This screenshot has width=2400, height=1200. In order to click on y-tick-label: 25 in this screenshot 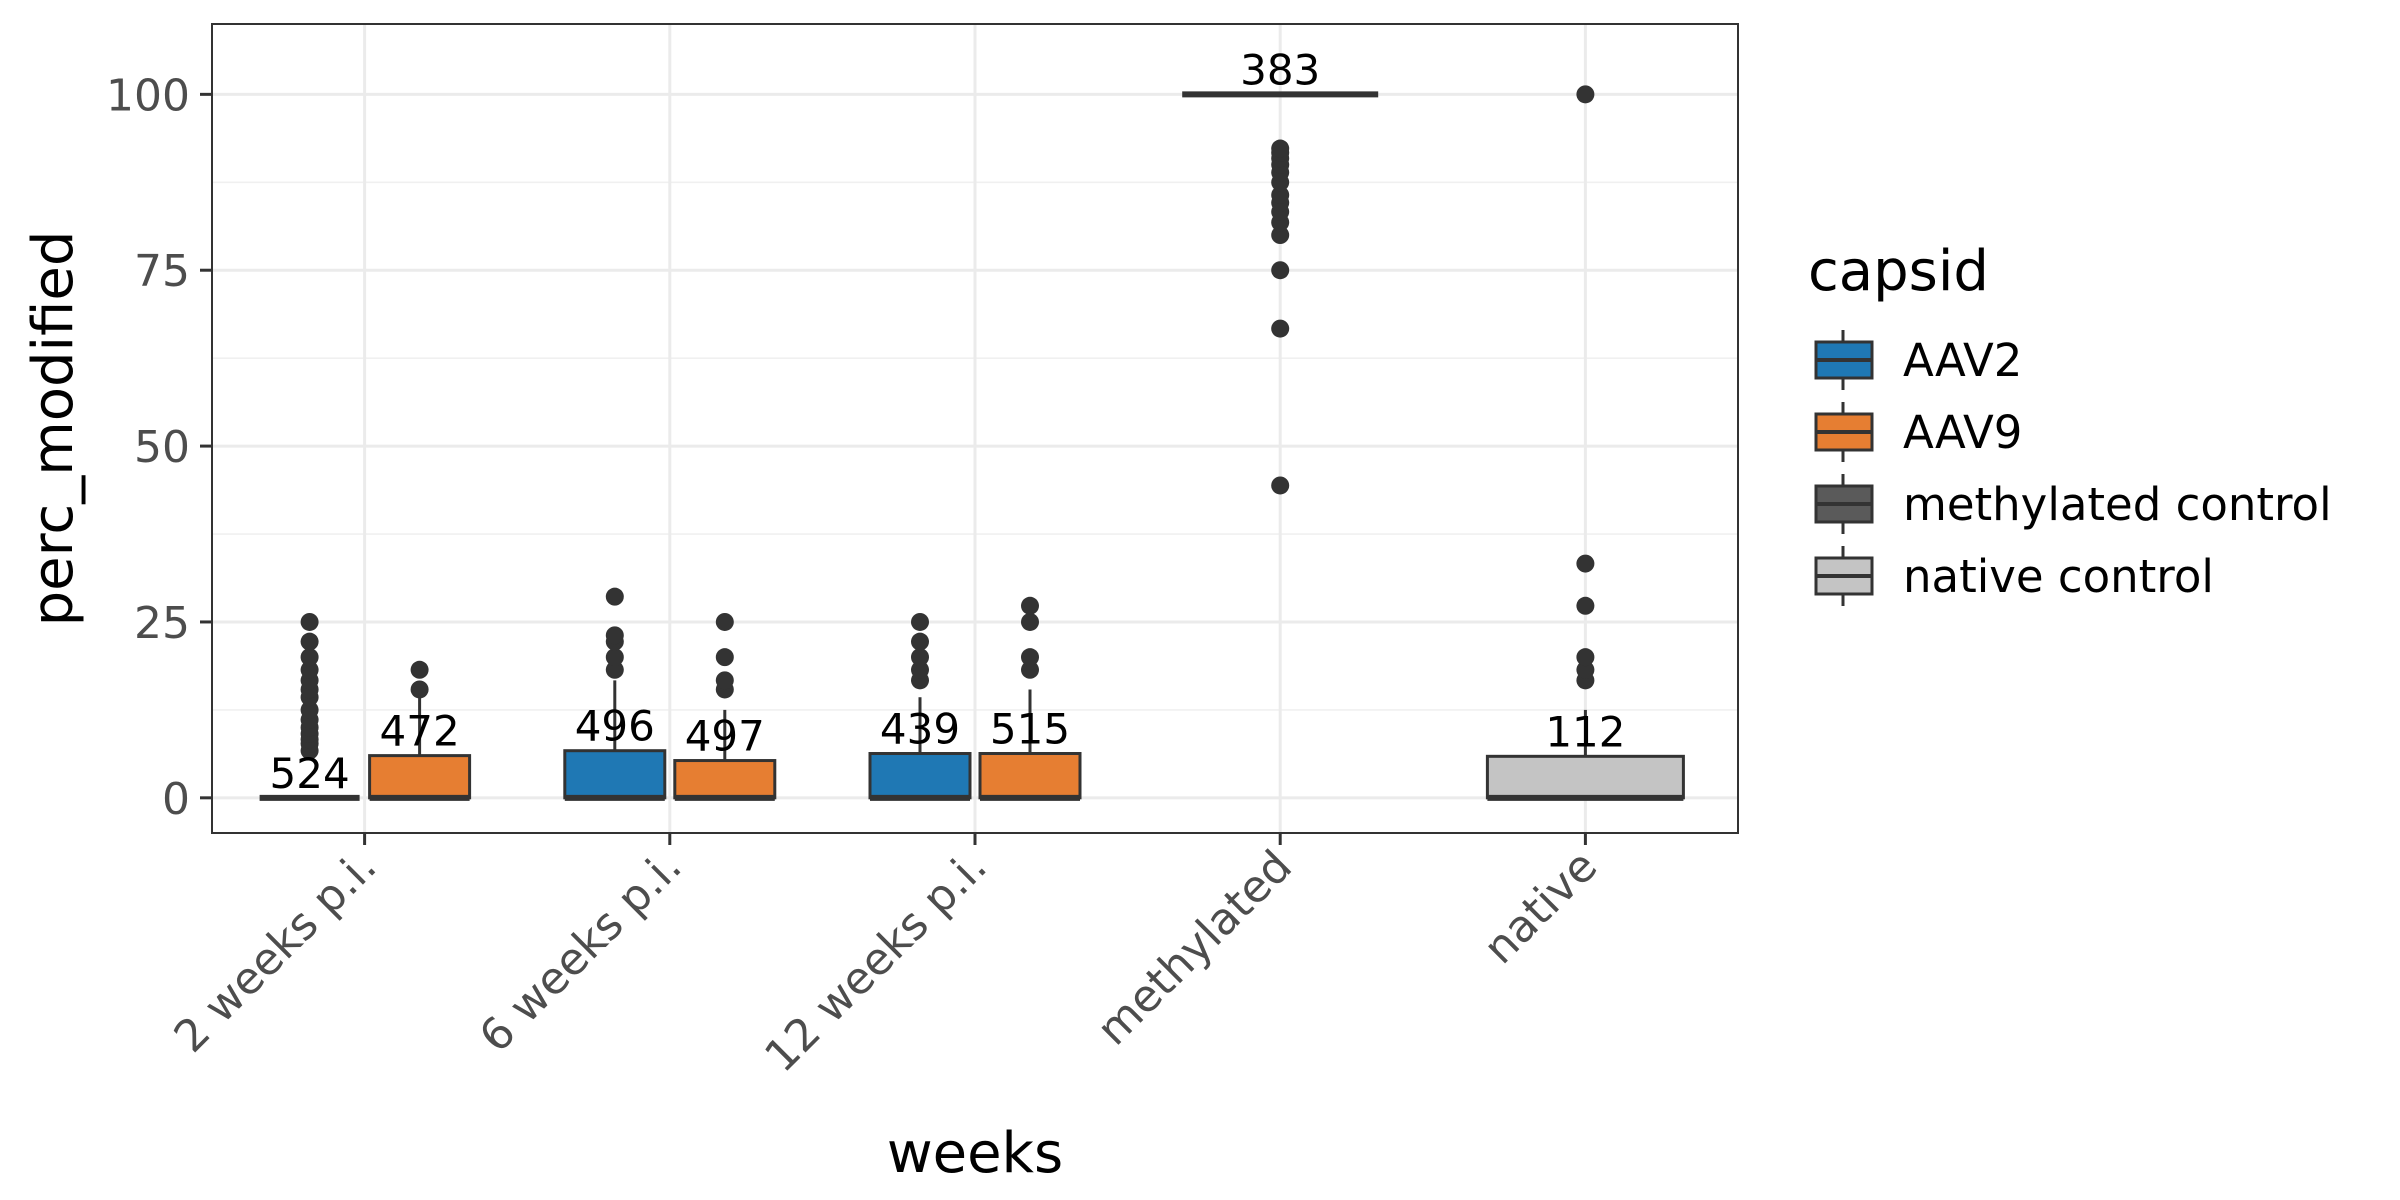, I will do `click(162, 623)`.